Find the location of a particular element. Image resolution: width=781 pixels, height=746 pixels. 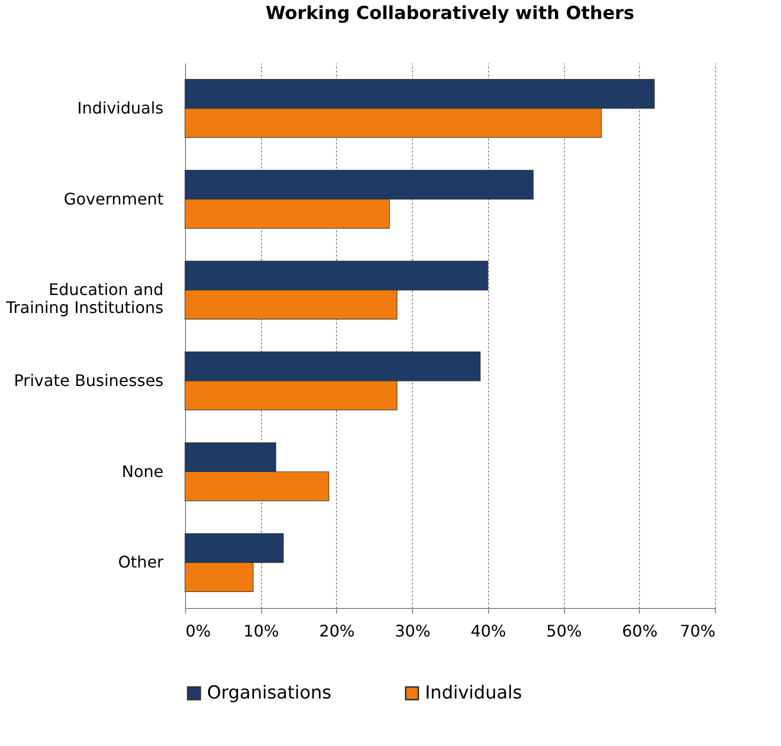

x-tick-label: 30% is located at coordinates (412, 631).